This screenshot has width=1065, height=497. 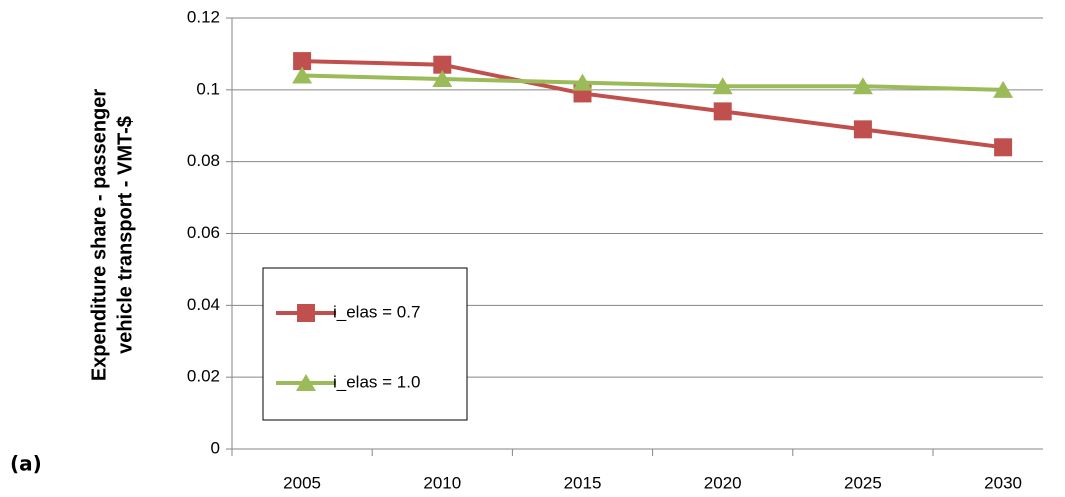 What do you see at coordinates (365, 344) in the screenshot?
I see `legend` at bounding box center [365, 344].